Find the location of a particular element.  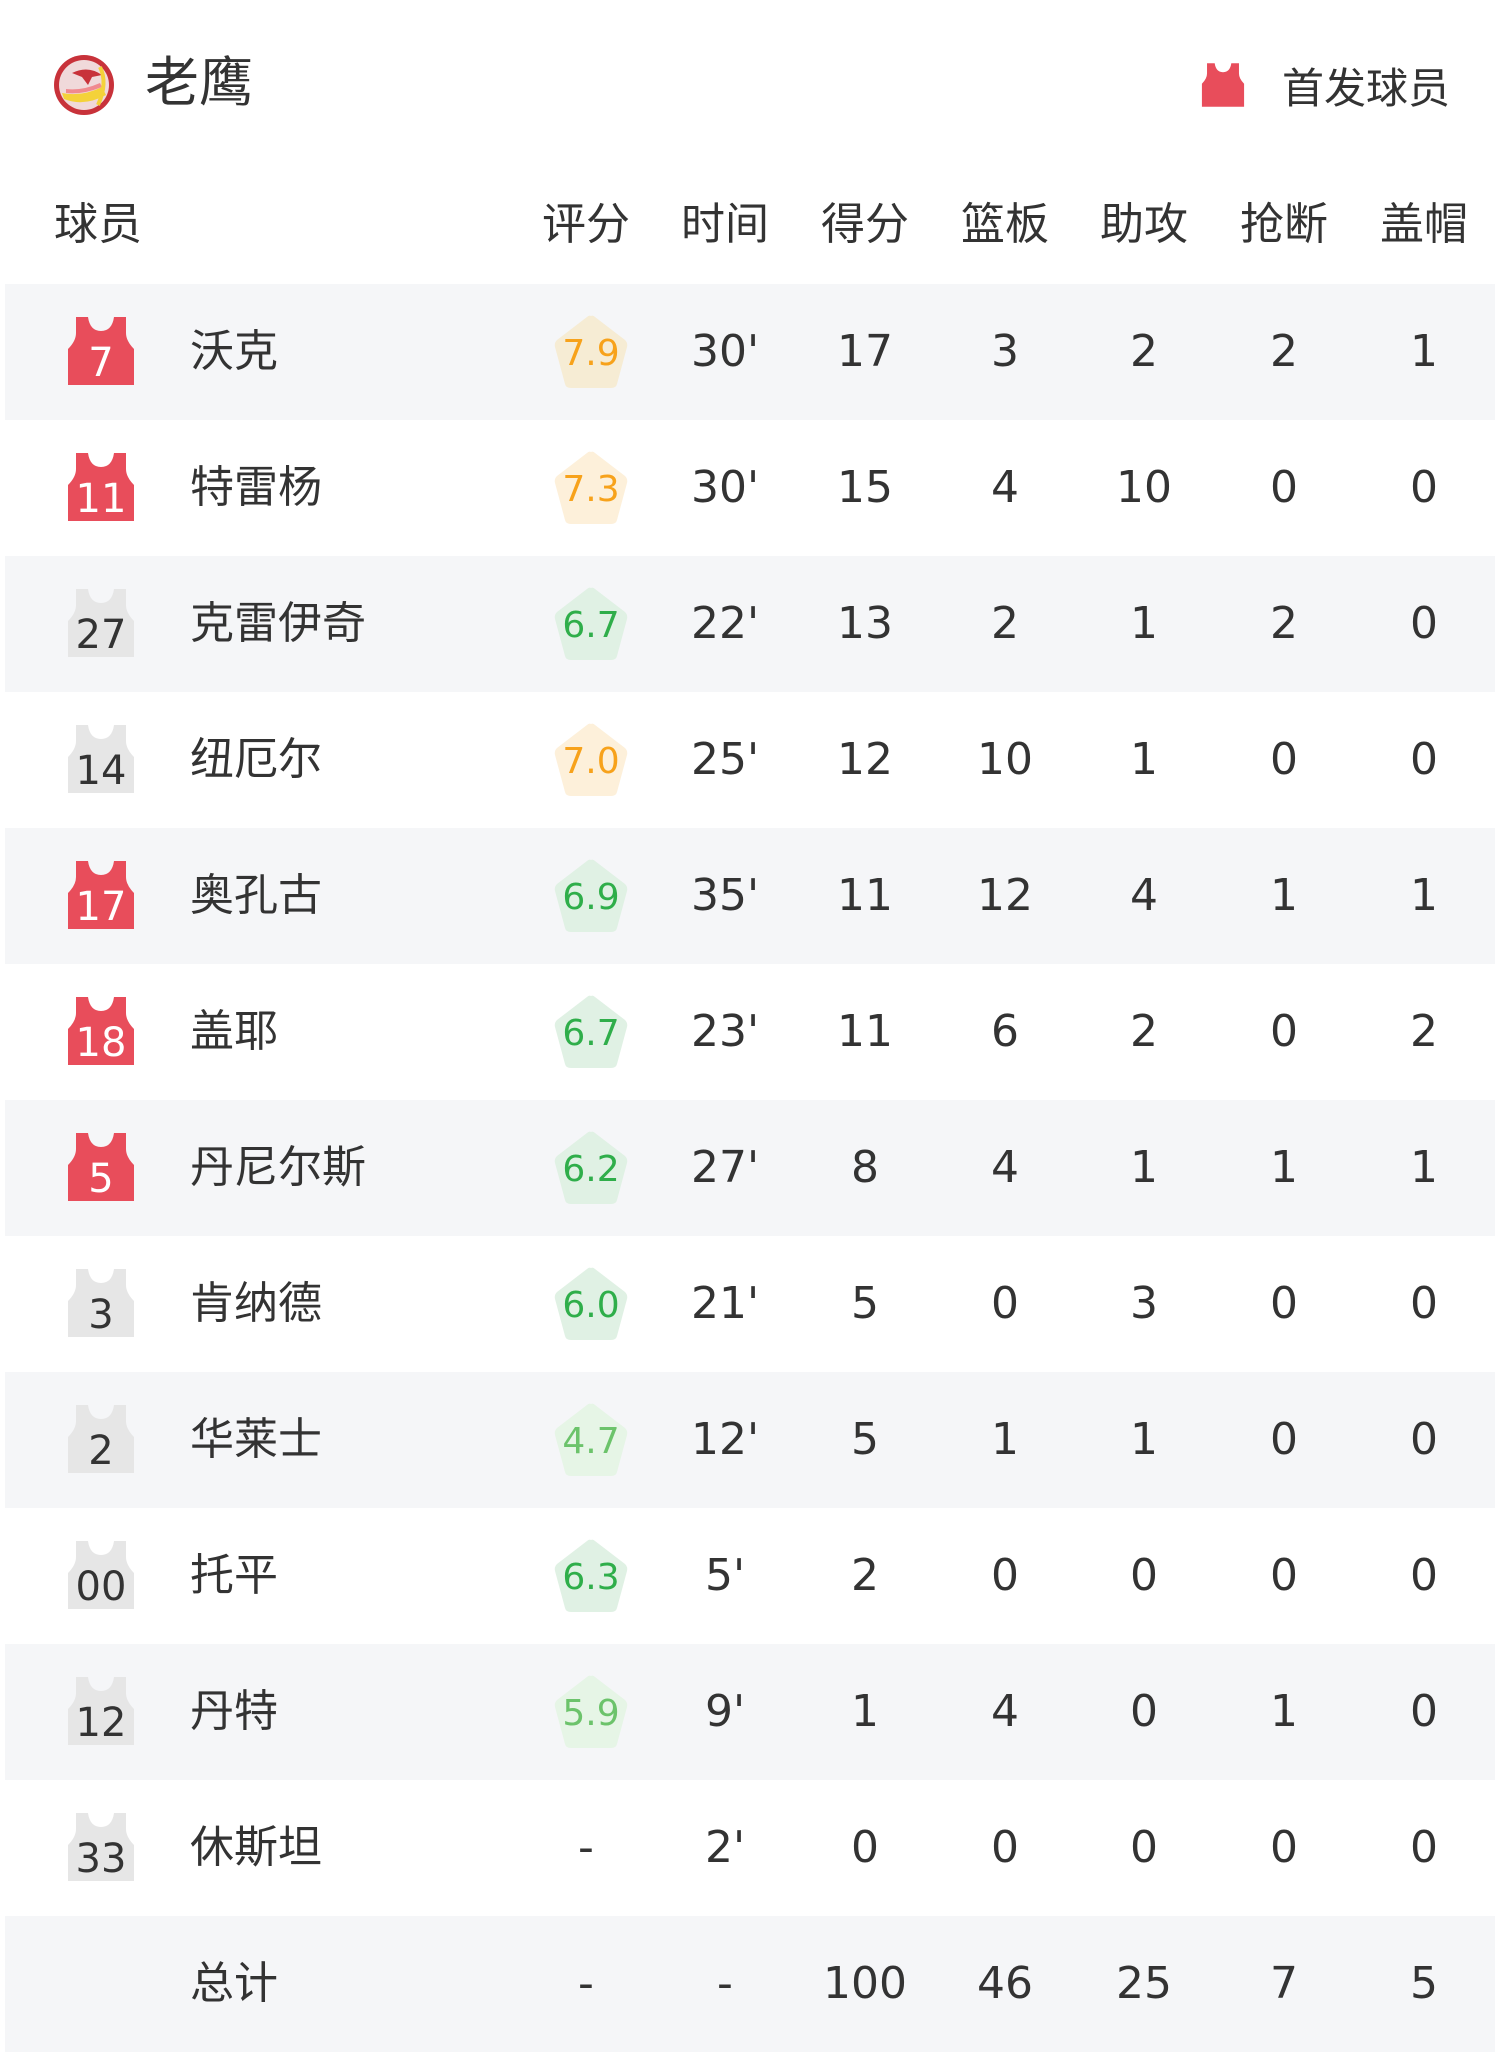

stat-assists: 1 is located at coordinates (1144, 759).